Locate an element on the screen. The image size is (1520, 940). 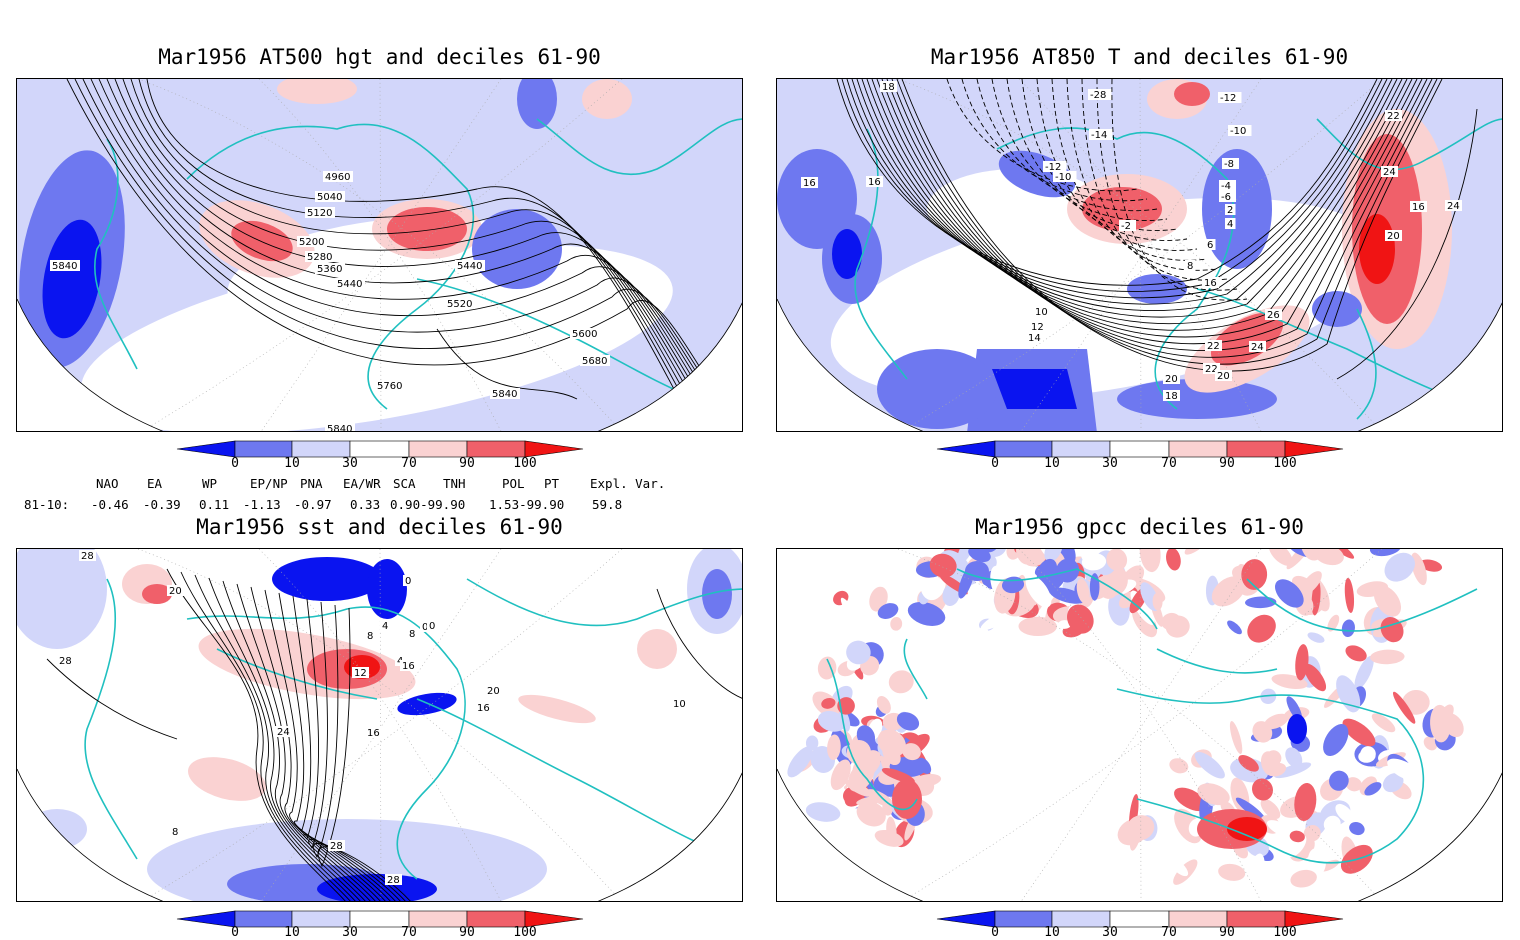
colorbar-tick: 10 is located at coordinates (292, 463).